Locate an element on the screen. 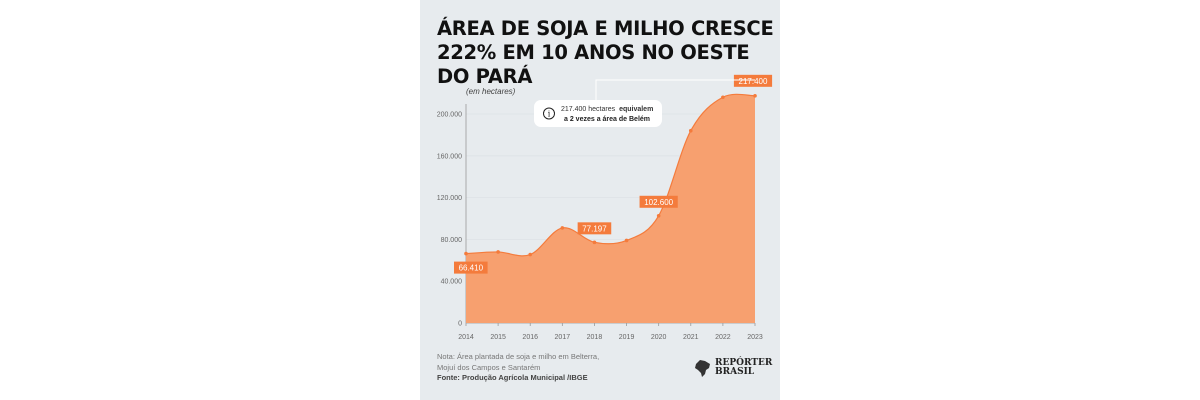 This screenshot has height=400, width=1200. data-label: 77.197 is located at coordinates (594, 228).